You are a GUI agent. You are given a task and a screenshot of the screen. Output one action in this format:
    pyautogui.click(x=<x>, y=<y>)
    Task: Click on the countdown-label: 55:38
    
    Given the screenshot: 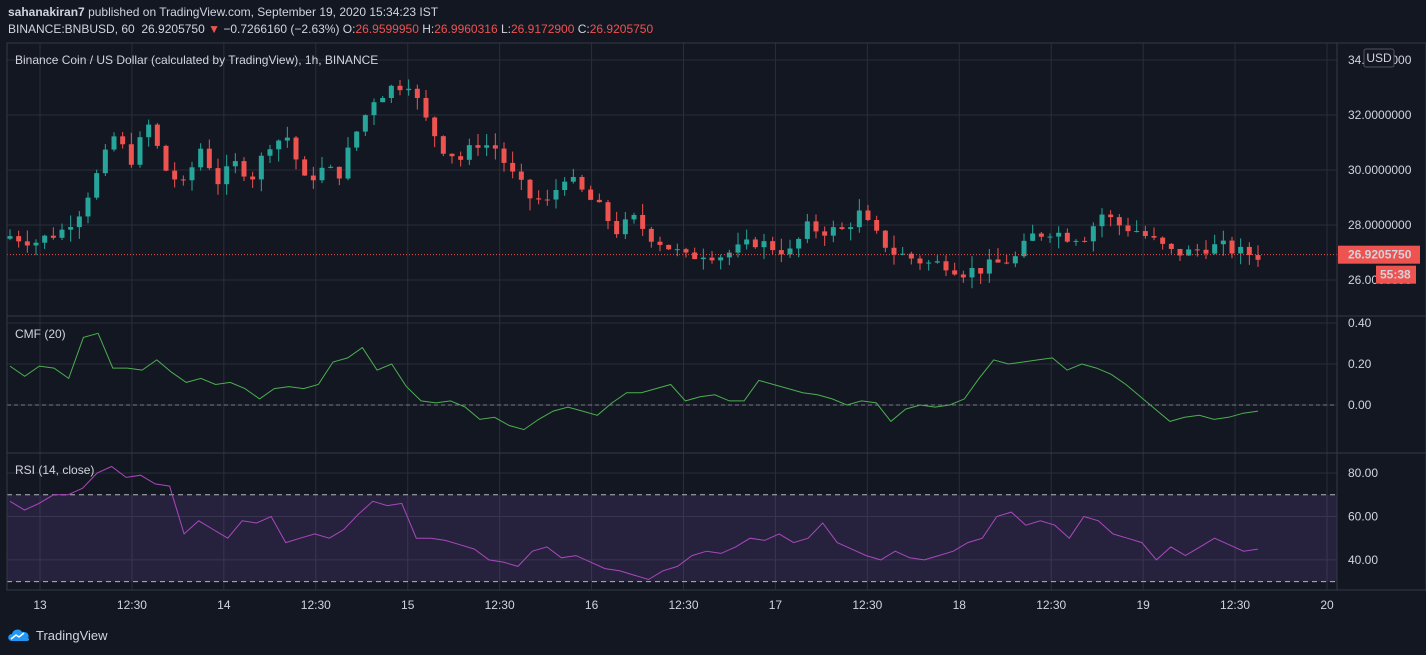 What is the action you would take?
    pyautogui.click(x=1395, y=275)
    